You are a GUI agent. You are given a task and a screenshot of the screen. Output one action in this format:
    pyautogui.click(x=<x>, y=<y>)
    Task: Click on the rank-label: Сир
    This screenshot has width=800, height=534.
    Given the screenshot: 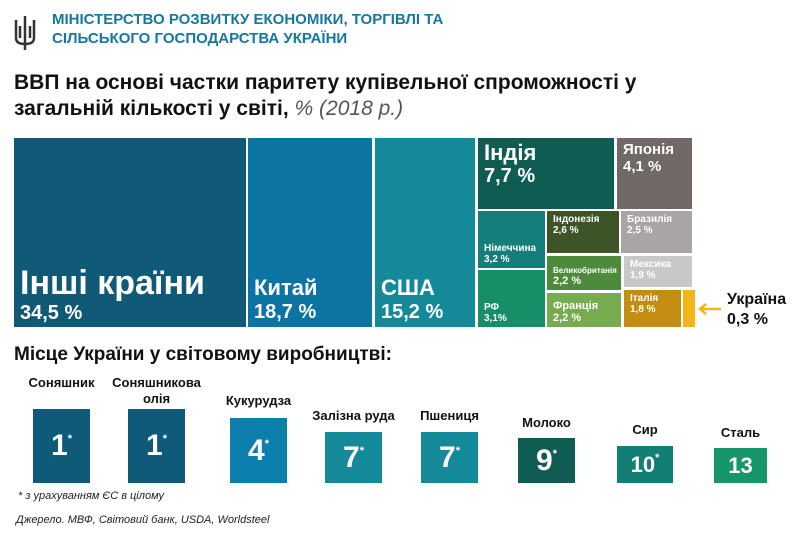 What is the action you would take?
    pyautogui.click(x=645, y=429)
    